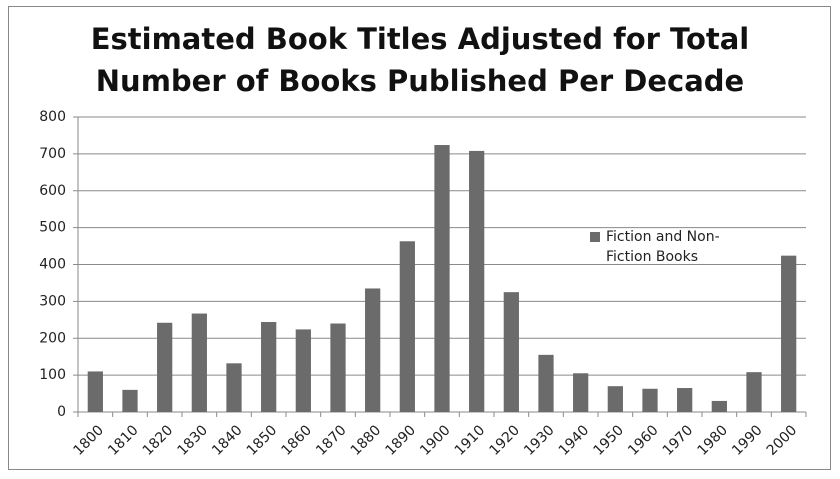 Image resolution: width=840 pixels, height=479 pixels. I want to click on y-tick-label: 700, so click(52, 154).